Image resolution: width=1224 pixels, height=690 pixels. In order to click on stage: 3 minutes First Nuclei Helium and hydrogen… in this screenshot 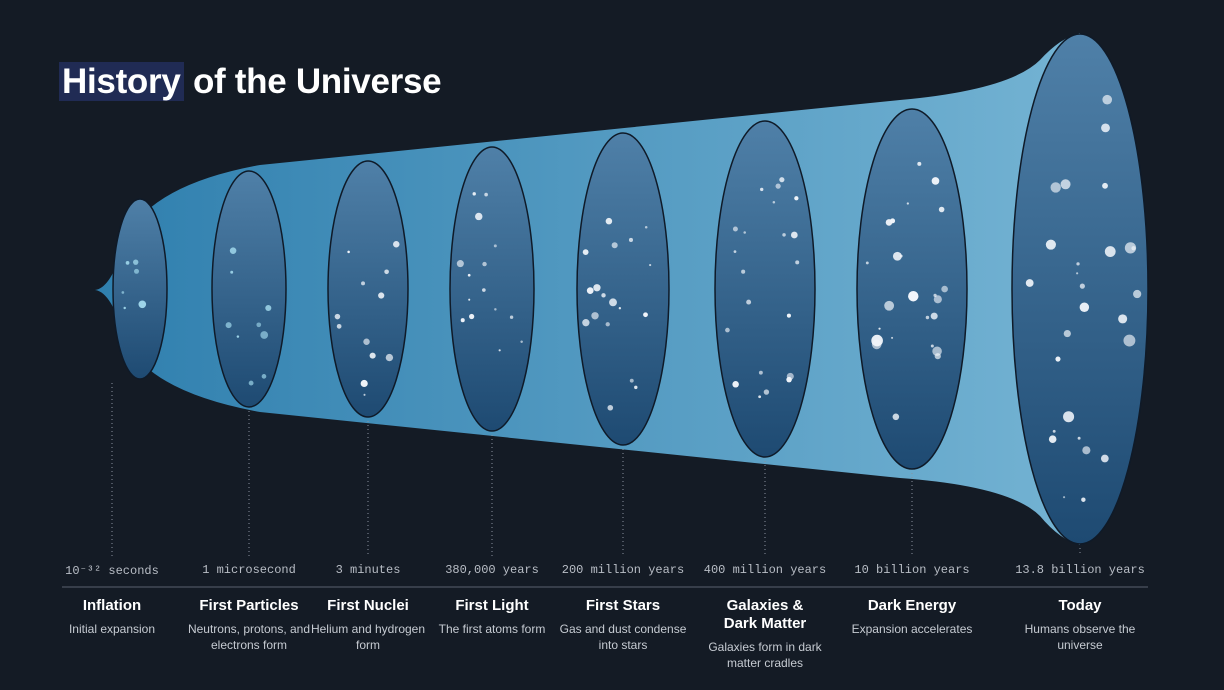, I will do `click(368, 608)`.